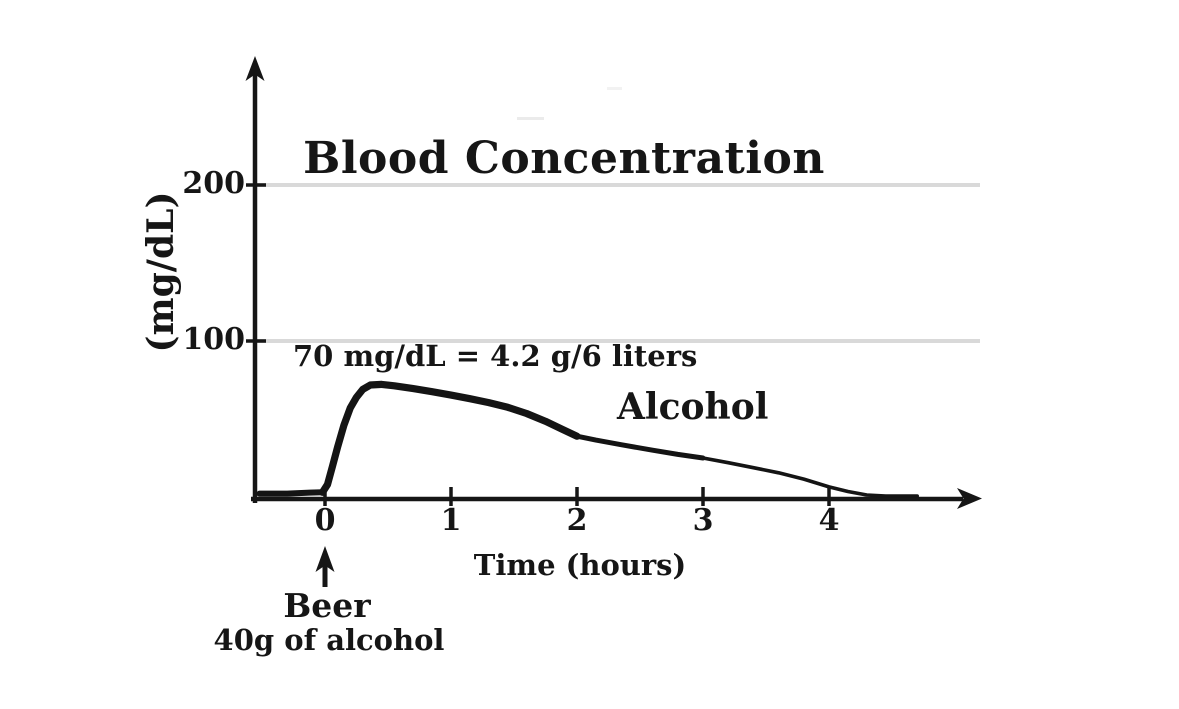  Describe the element at coordinates (325, 520) in the screenshot. I see `x-tick-label: 0` at that location.